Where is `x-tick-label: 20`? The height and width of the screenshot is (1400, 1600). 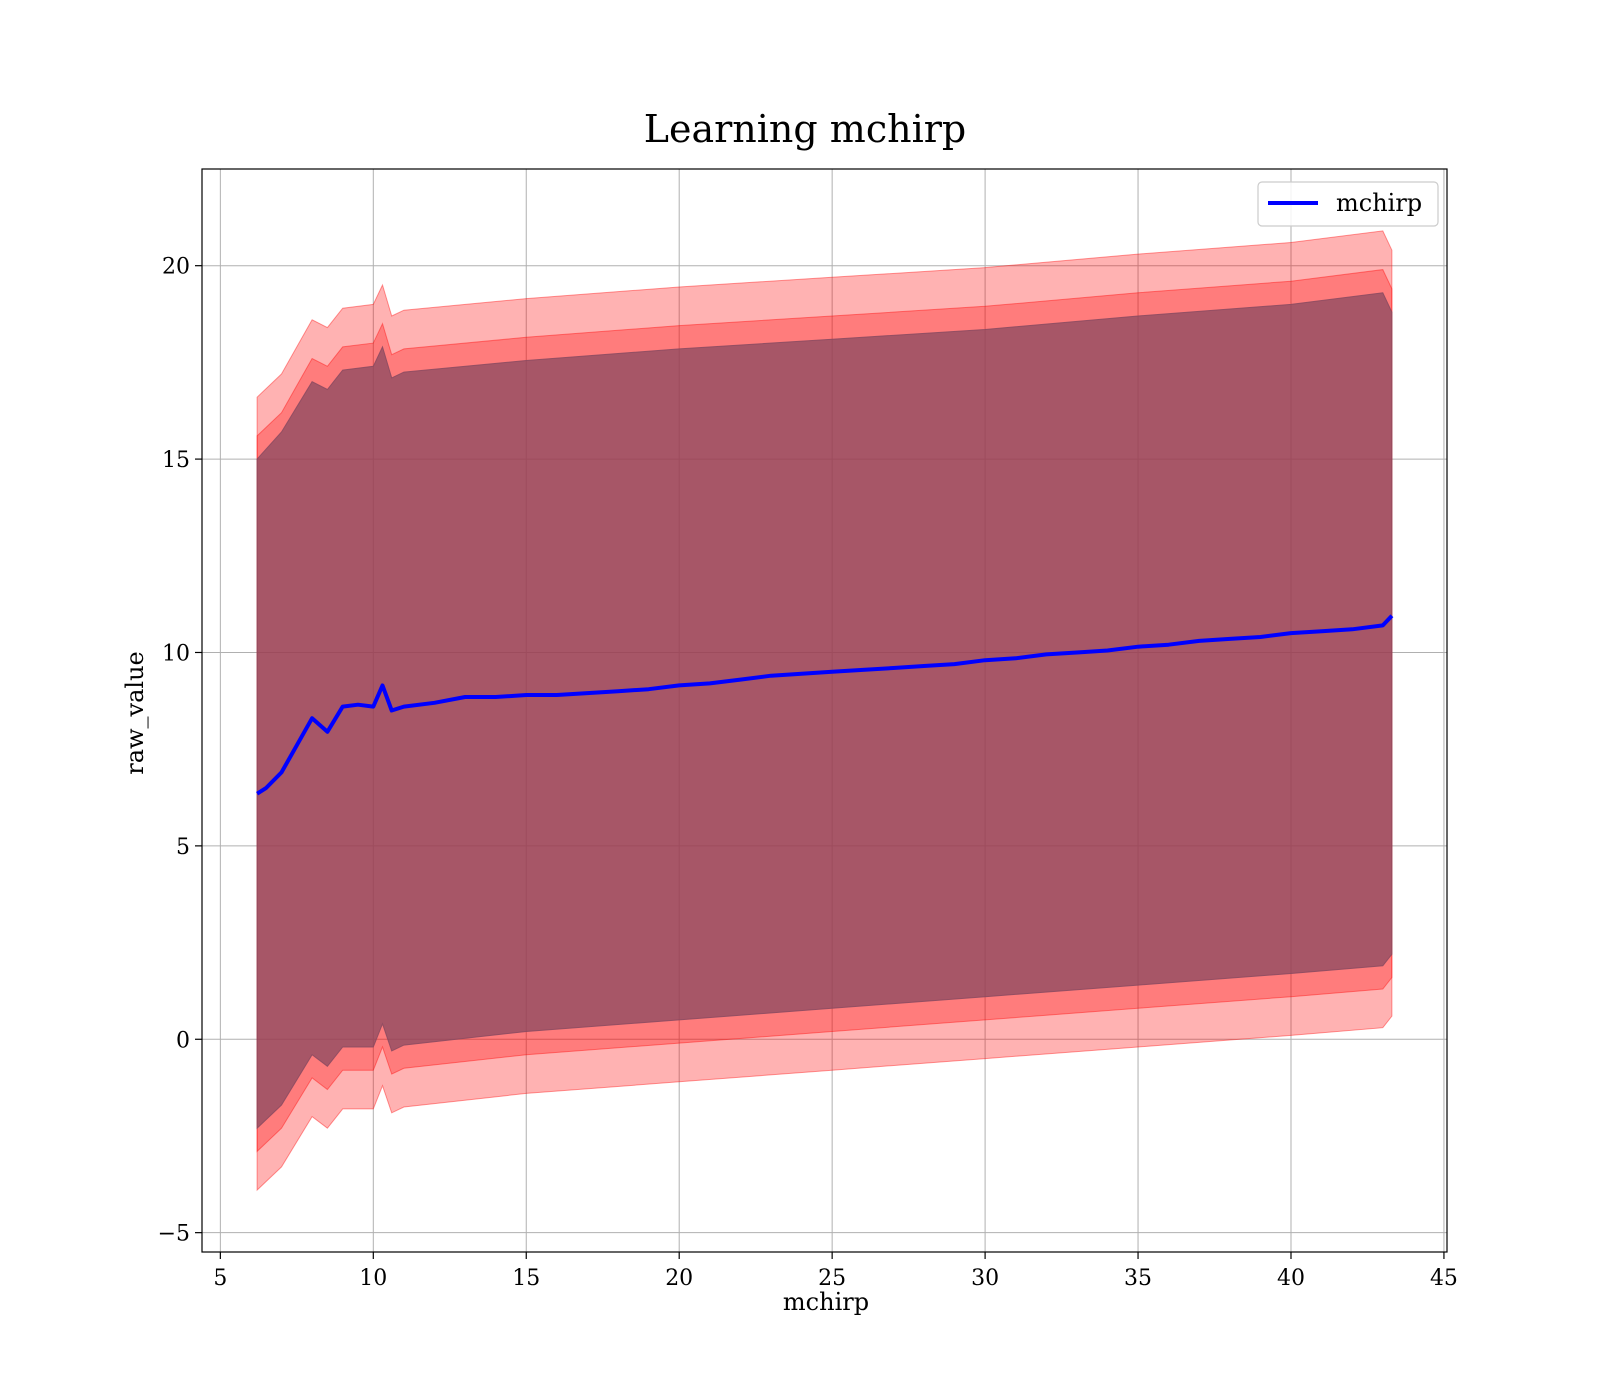 x-tick-label: 20 is located at coordinates (679, 1278).